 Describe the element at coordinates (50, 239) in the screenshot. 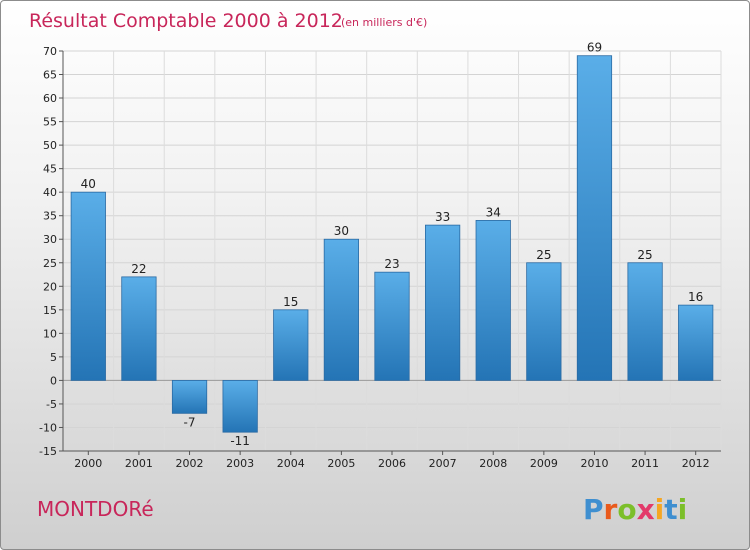

I see `y-tick-label: 30` at that location.